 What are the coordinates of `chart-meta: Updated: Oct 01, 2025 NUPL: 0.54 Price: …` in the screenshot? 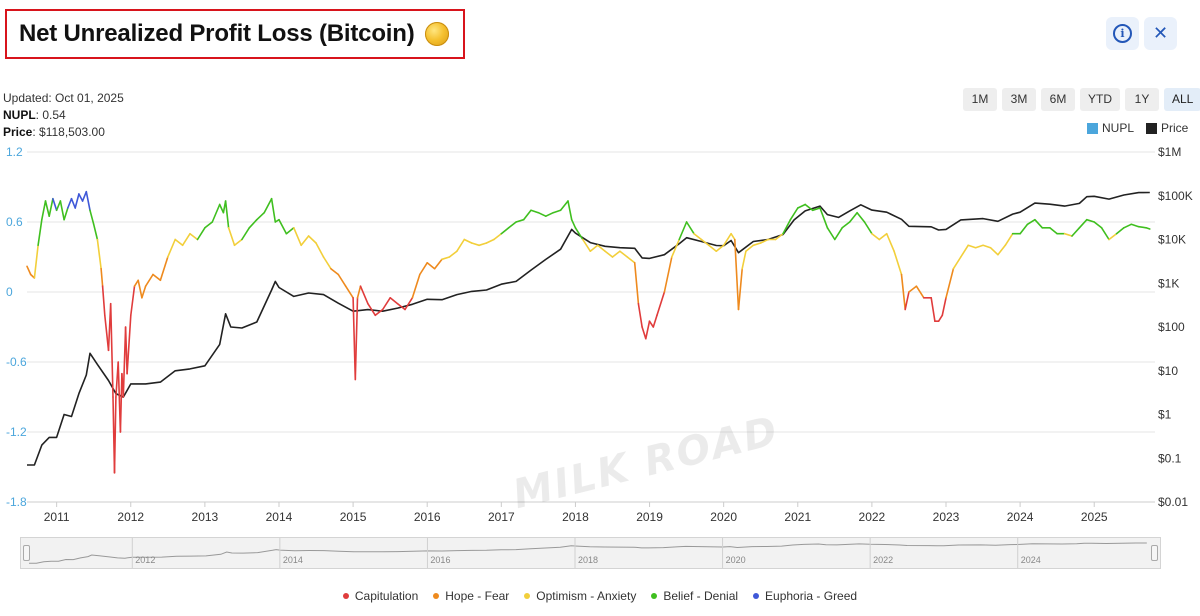 It's located at (63, 115).